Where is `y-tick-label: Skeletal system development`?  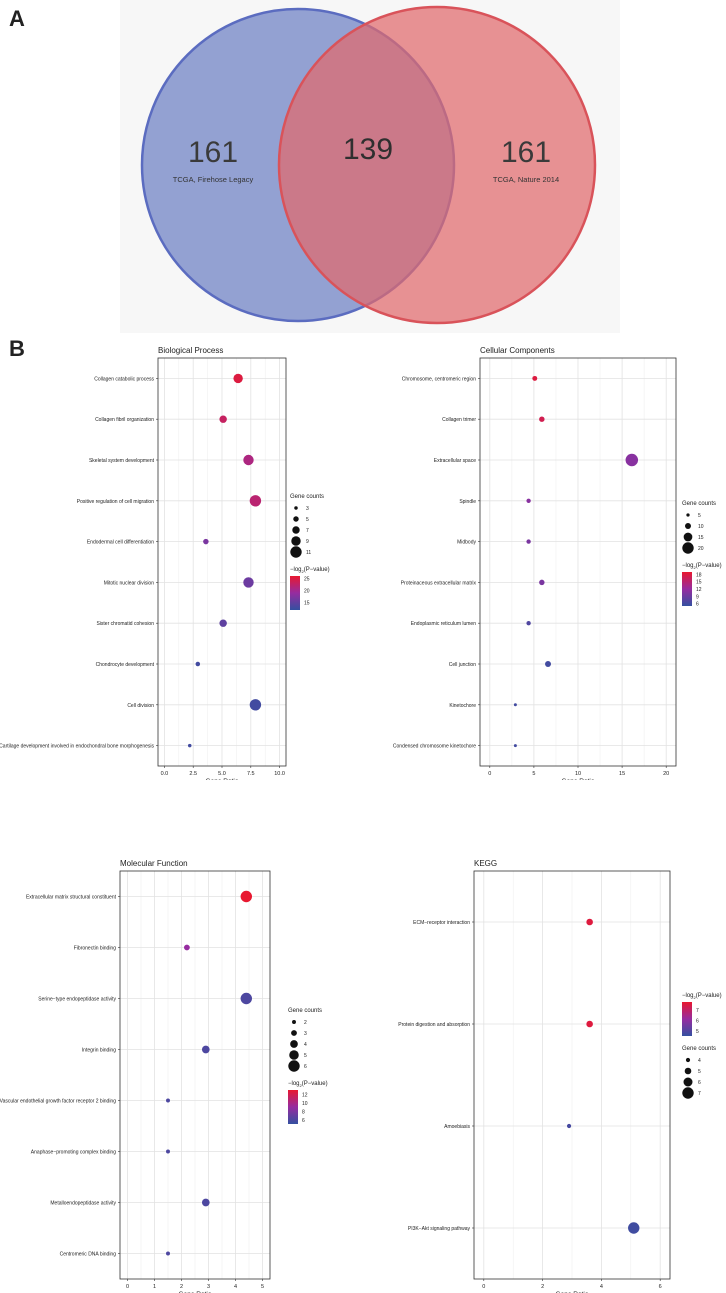
y-tick-label: Skeletal system development is located at coordinates (122, 461).